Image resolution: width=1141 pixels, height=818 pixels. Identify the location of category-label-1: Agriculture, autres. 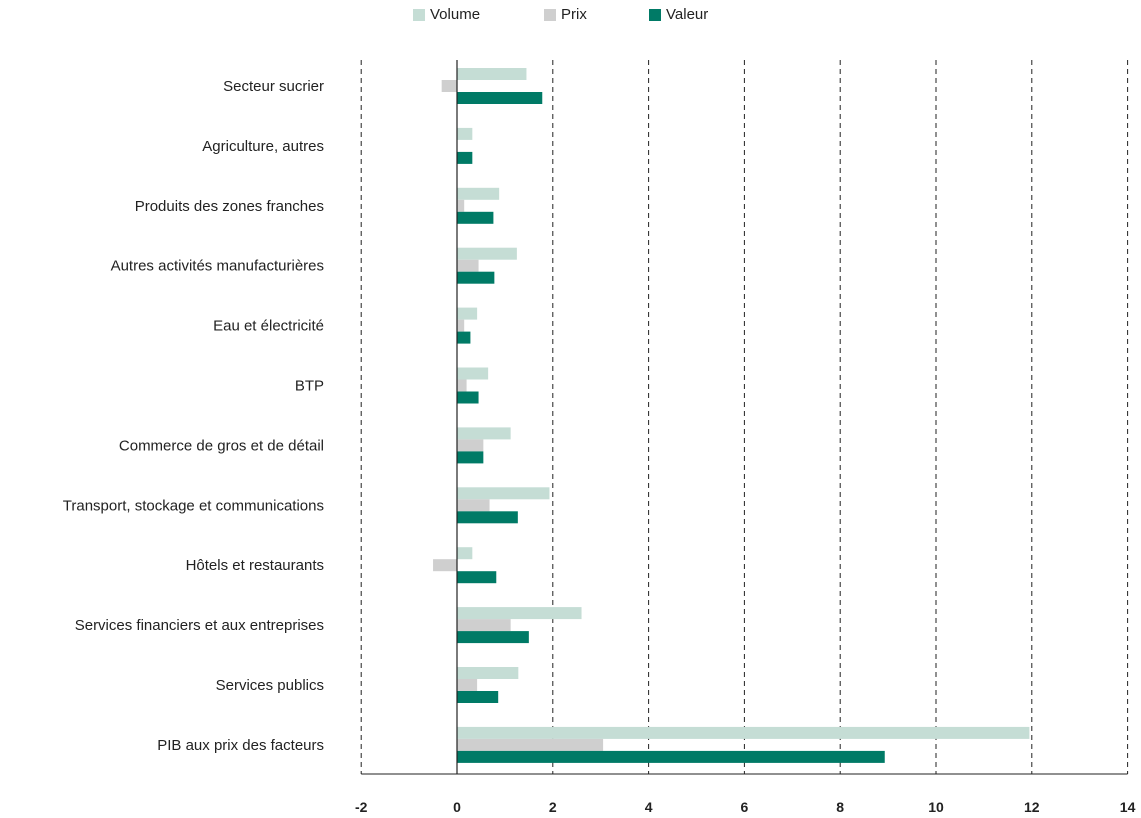
(263, 146).